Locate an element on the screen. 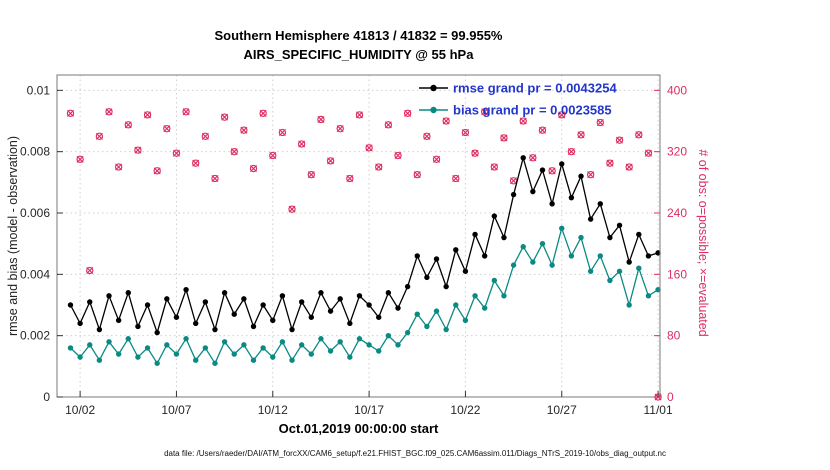  right-tick-label: 160 is located at coordinates (677, 274).